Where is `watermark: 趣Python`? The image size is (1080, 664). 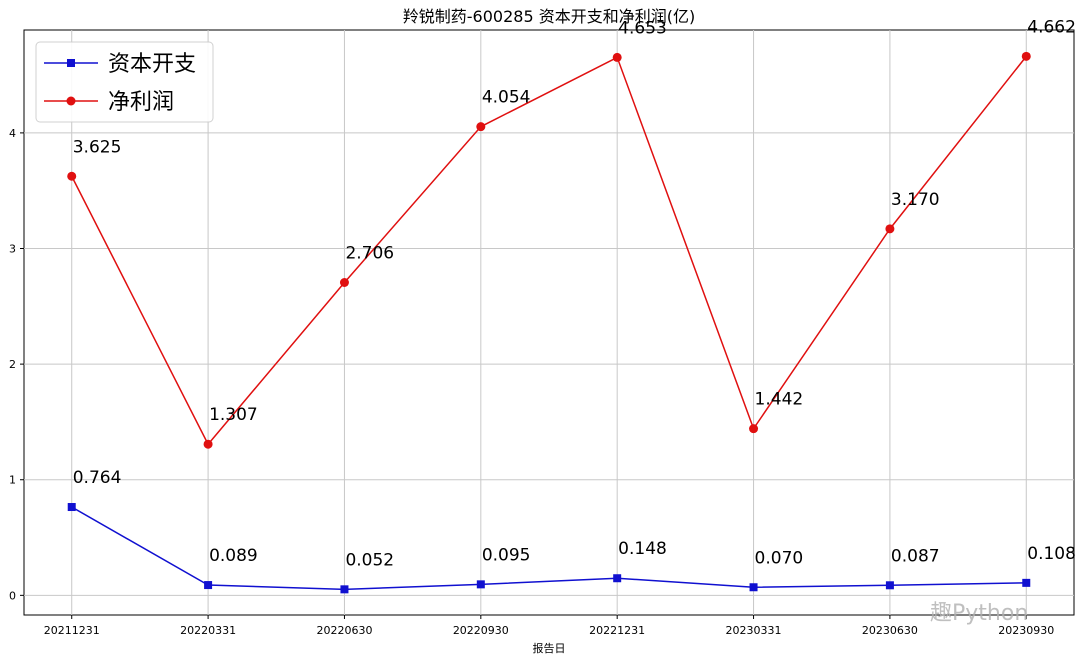
watermark: 趣Python is located at coordinates (979, 613).